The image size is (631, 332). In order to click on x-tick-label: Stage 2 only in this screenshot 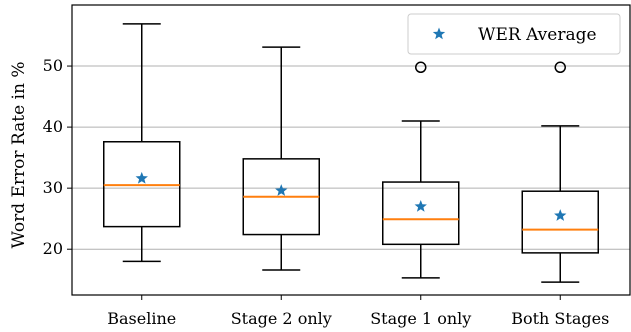, I will do `click(281, 318)`.